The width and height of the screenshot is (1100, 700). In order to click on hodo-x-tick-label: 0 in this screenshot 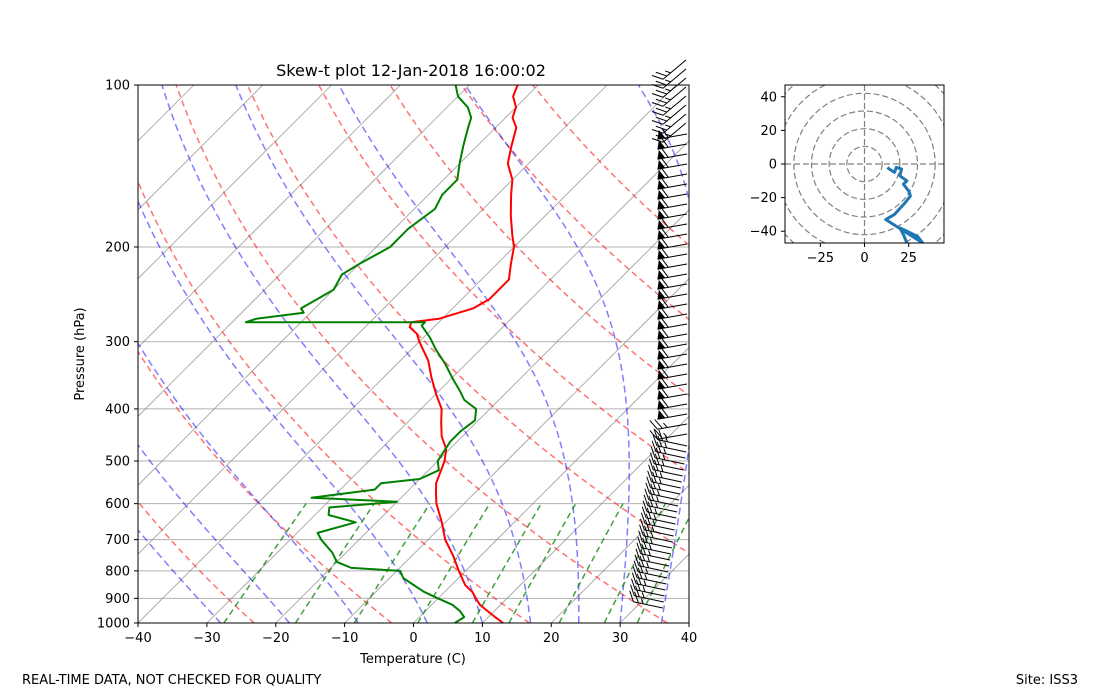, I will do `click(864, 258)`.